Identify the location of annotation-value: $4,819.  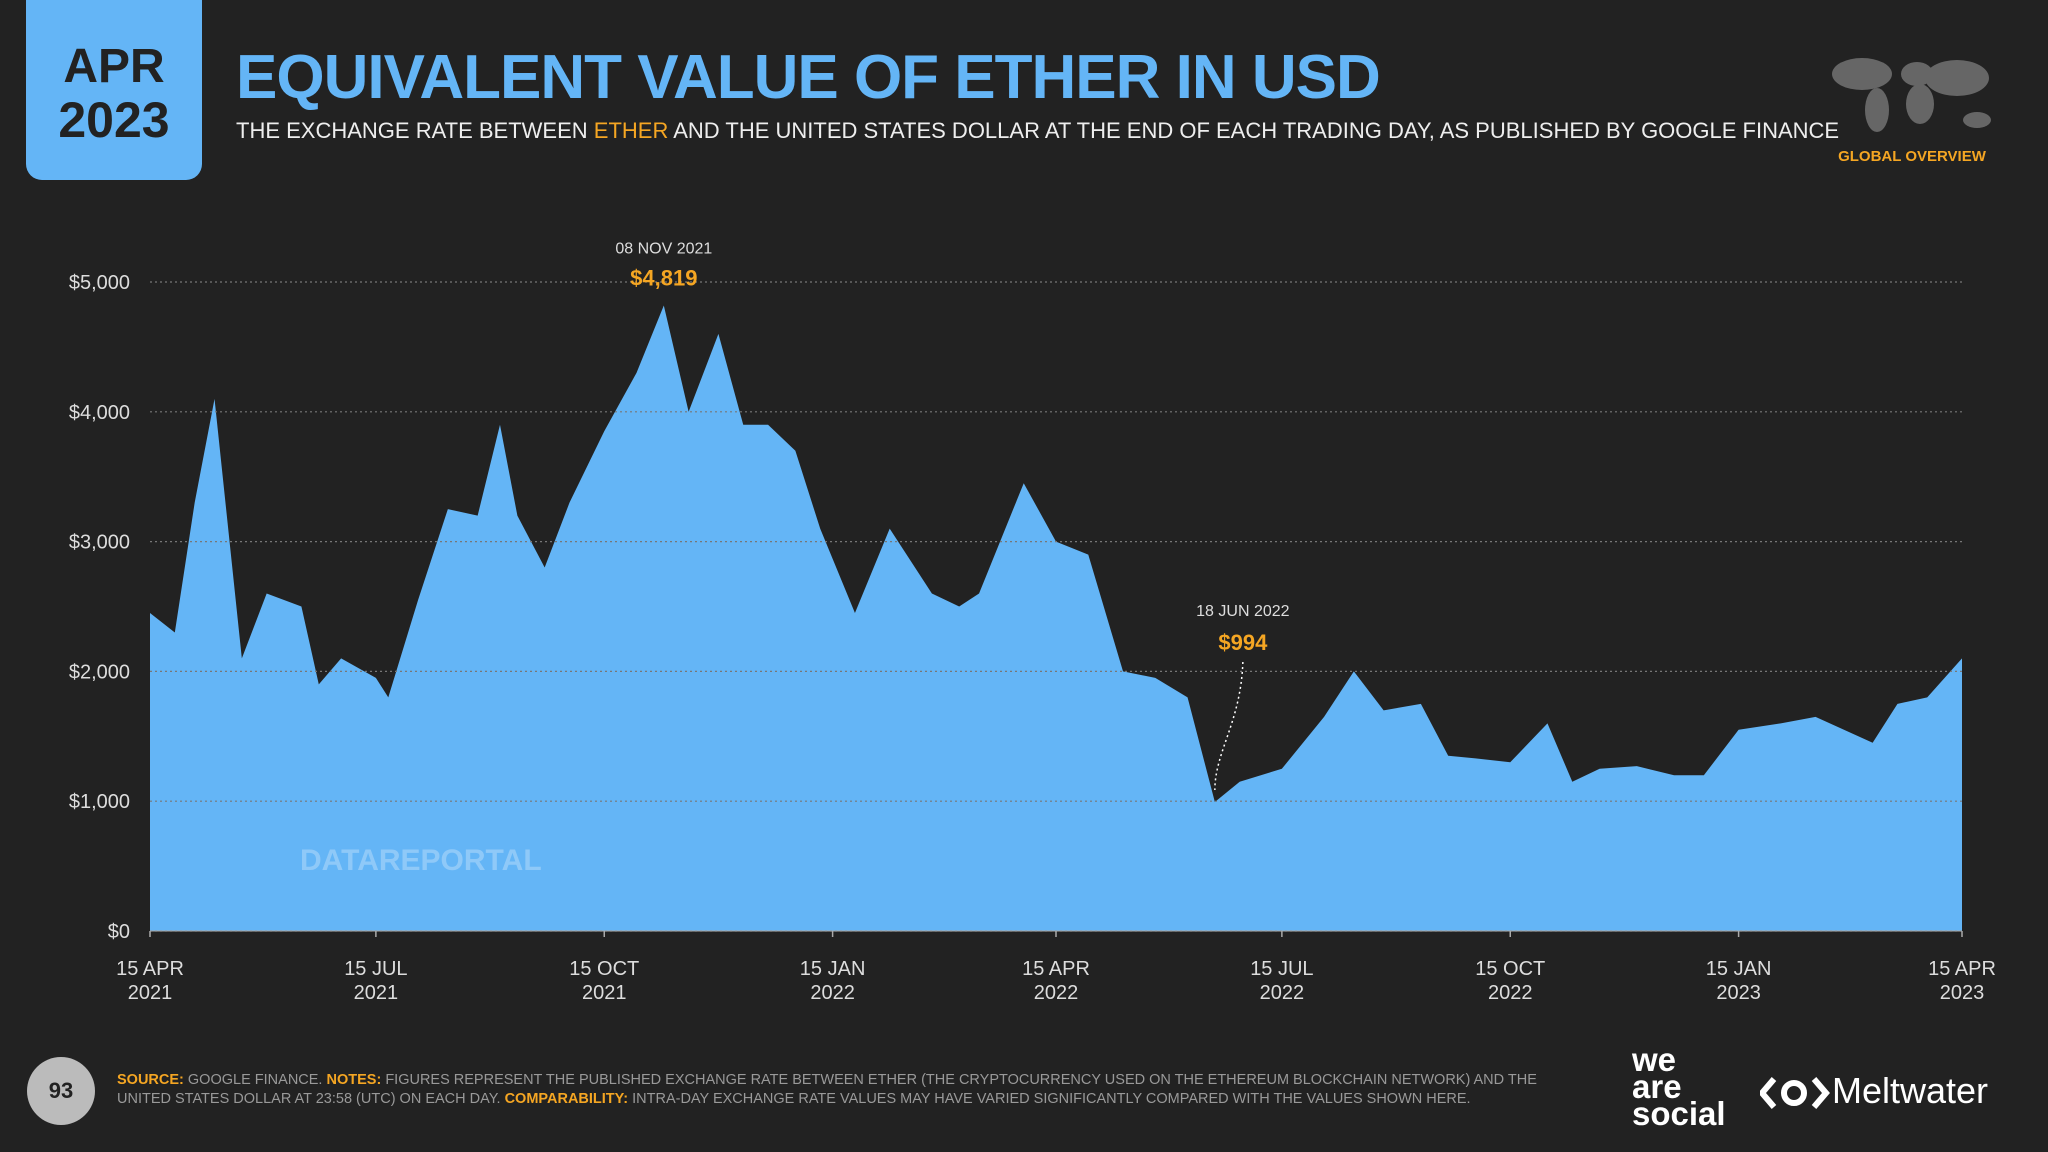
(663, 277).